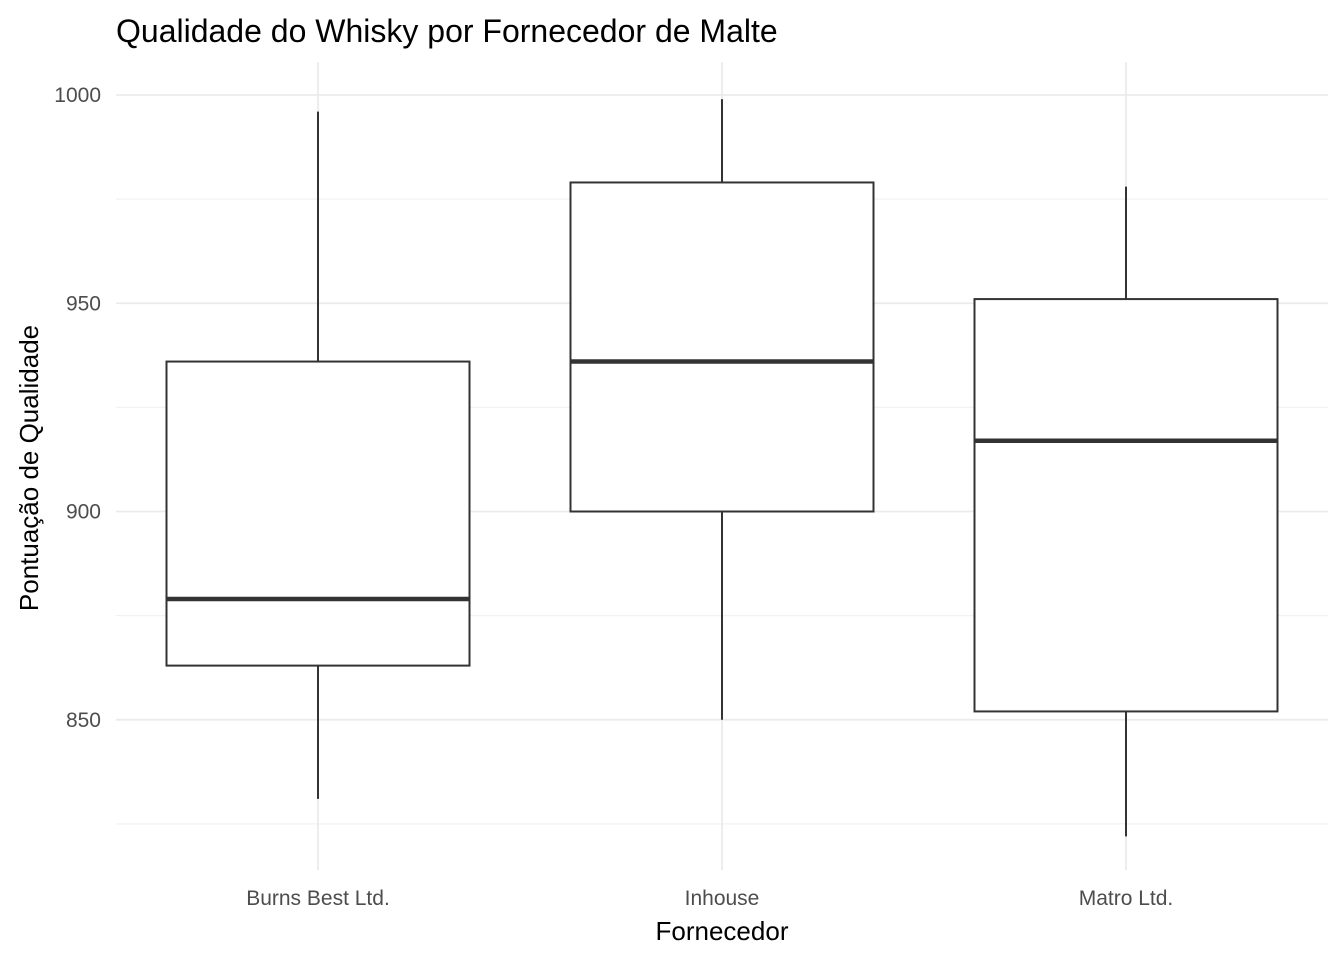 Image resolution: width=1344 pixels, height=960 pixels. What do you see at coordinates (83, 303) in the screenshot?
I see `y-tick-label: 950` at bounding box center [83, 303].